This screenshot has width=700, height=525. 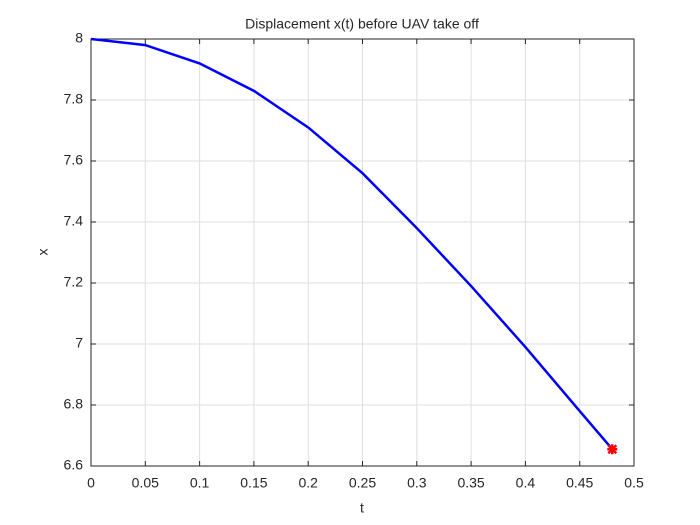 I want to click on y-tick-label: 7.2, so click(x=74, y=282).